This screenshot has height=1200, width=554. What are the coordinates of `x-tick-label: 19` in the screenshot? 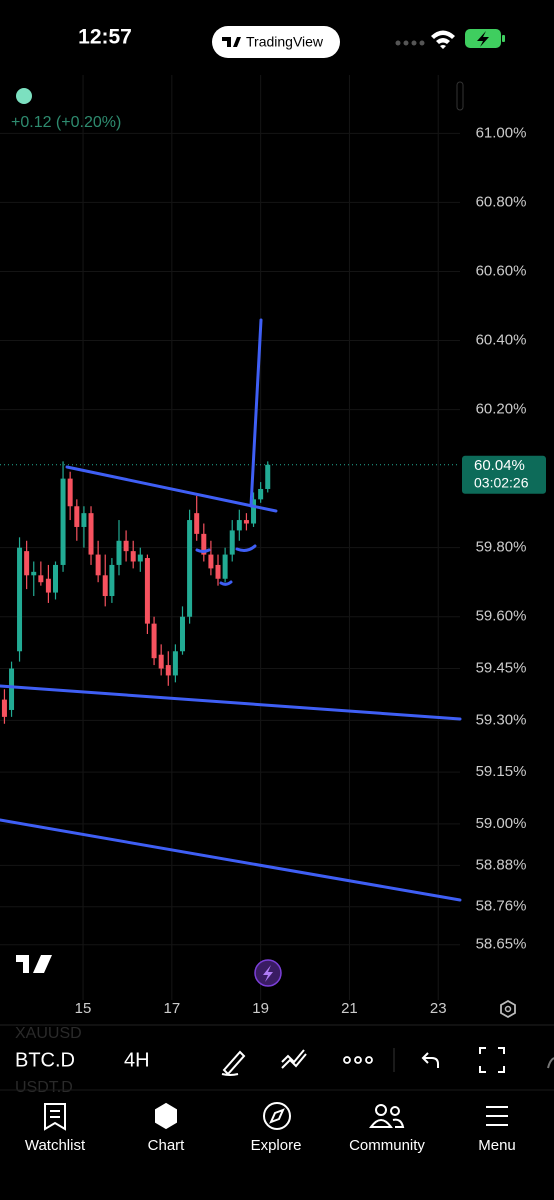 It's located at (260, 1008).